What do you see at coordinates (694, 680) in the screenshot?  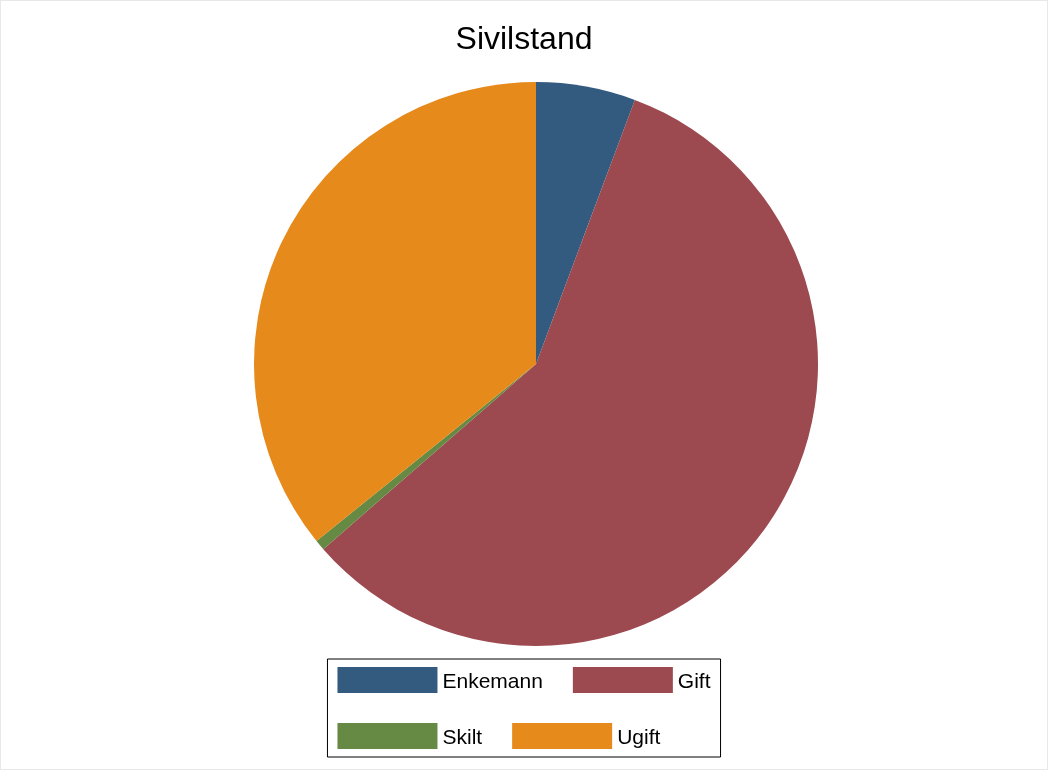 I see `legend-label: Gift` at bounding box center [694, 680].